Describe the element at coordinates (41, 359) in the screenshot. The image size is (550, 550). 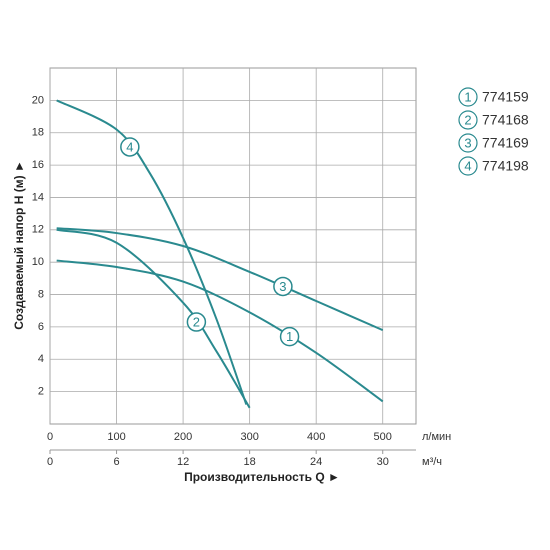
I see `y-tick-label: 4` at that location.